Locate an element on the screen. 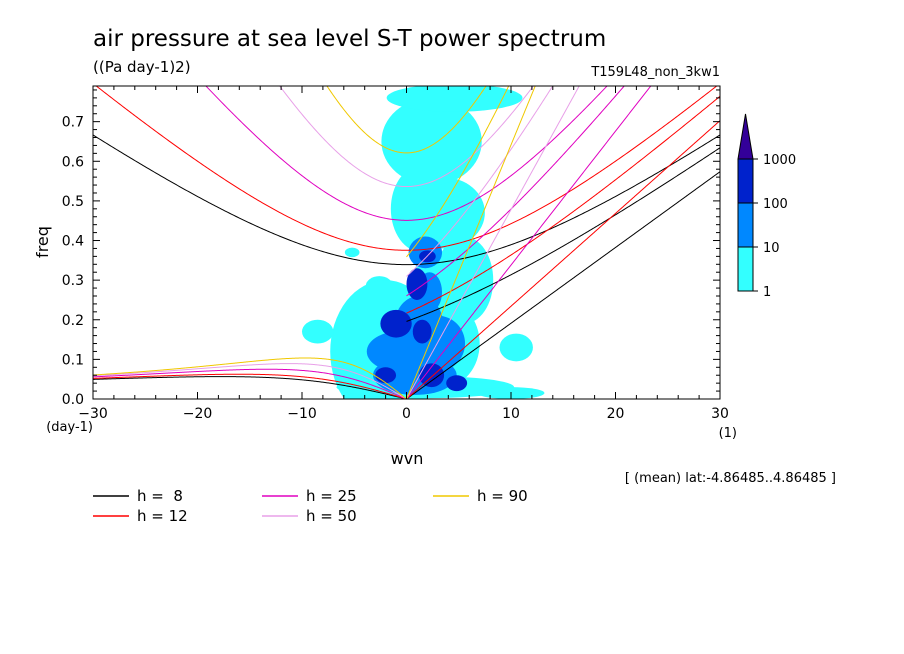 The height and width of the screenshot is (654, 904). x-axis-label: wvn is located at coordinates (407, 458).